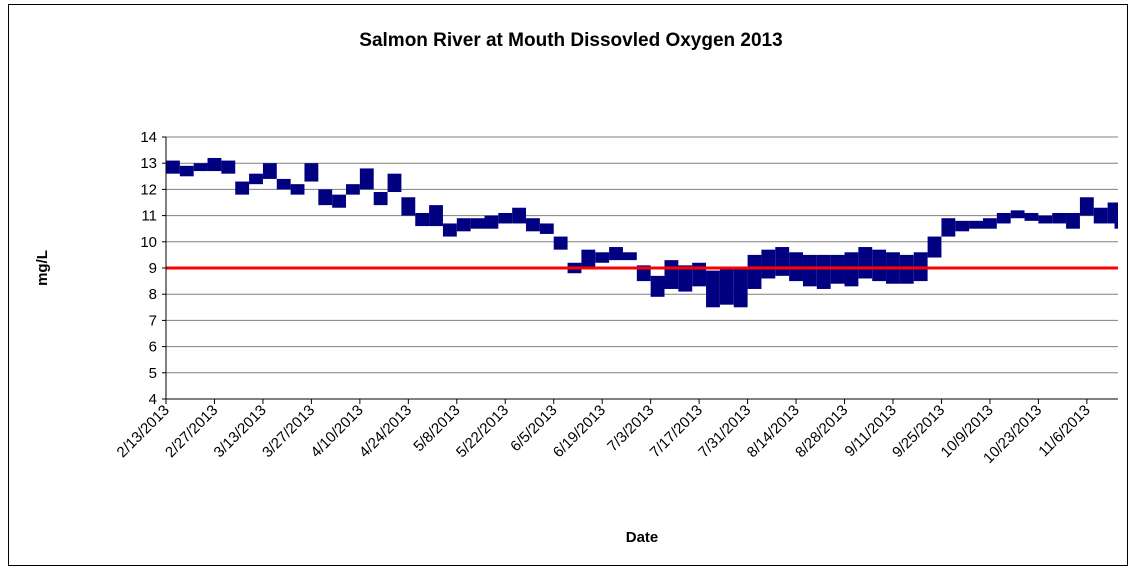 The width and height of the screenshot is (1133, 569). I want to click on y-axis-label: mg/L, so click(42, 268).